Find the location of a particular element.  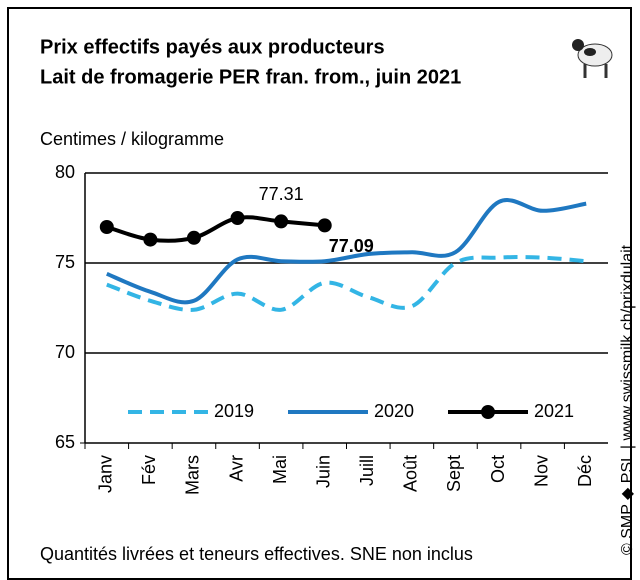

line-2019 is located at coordinates (346, 283).